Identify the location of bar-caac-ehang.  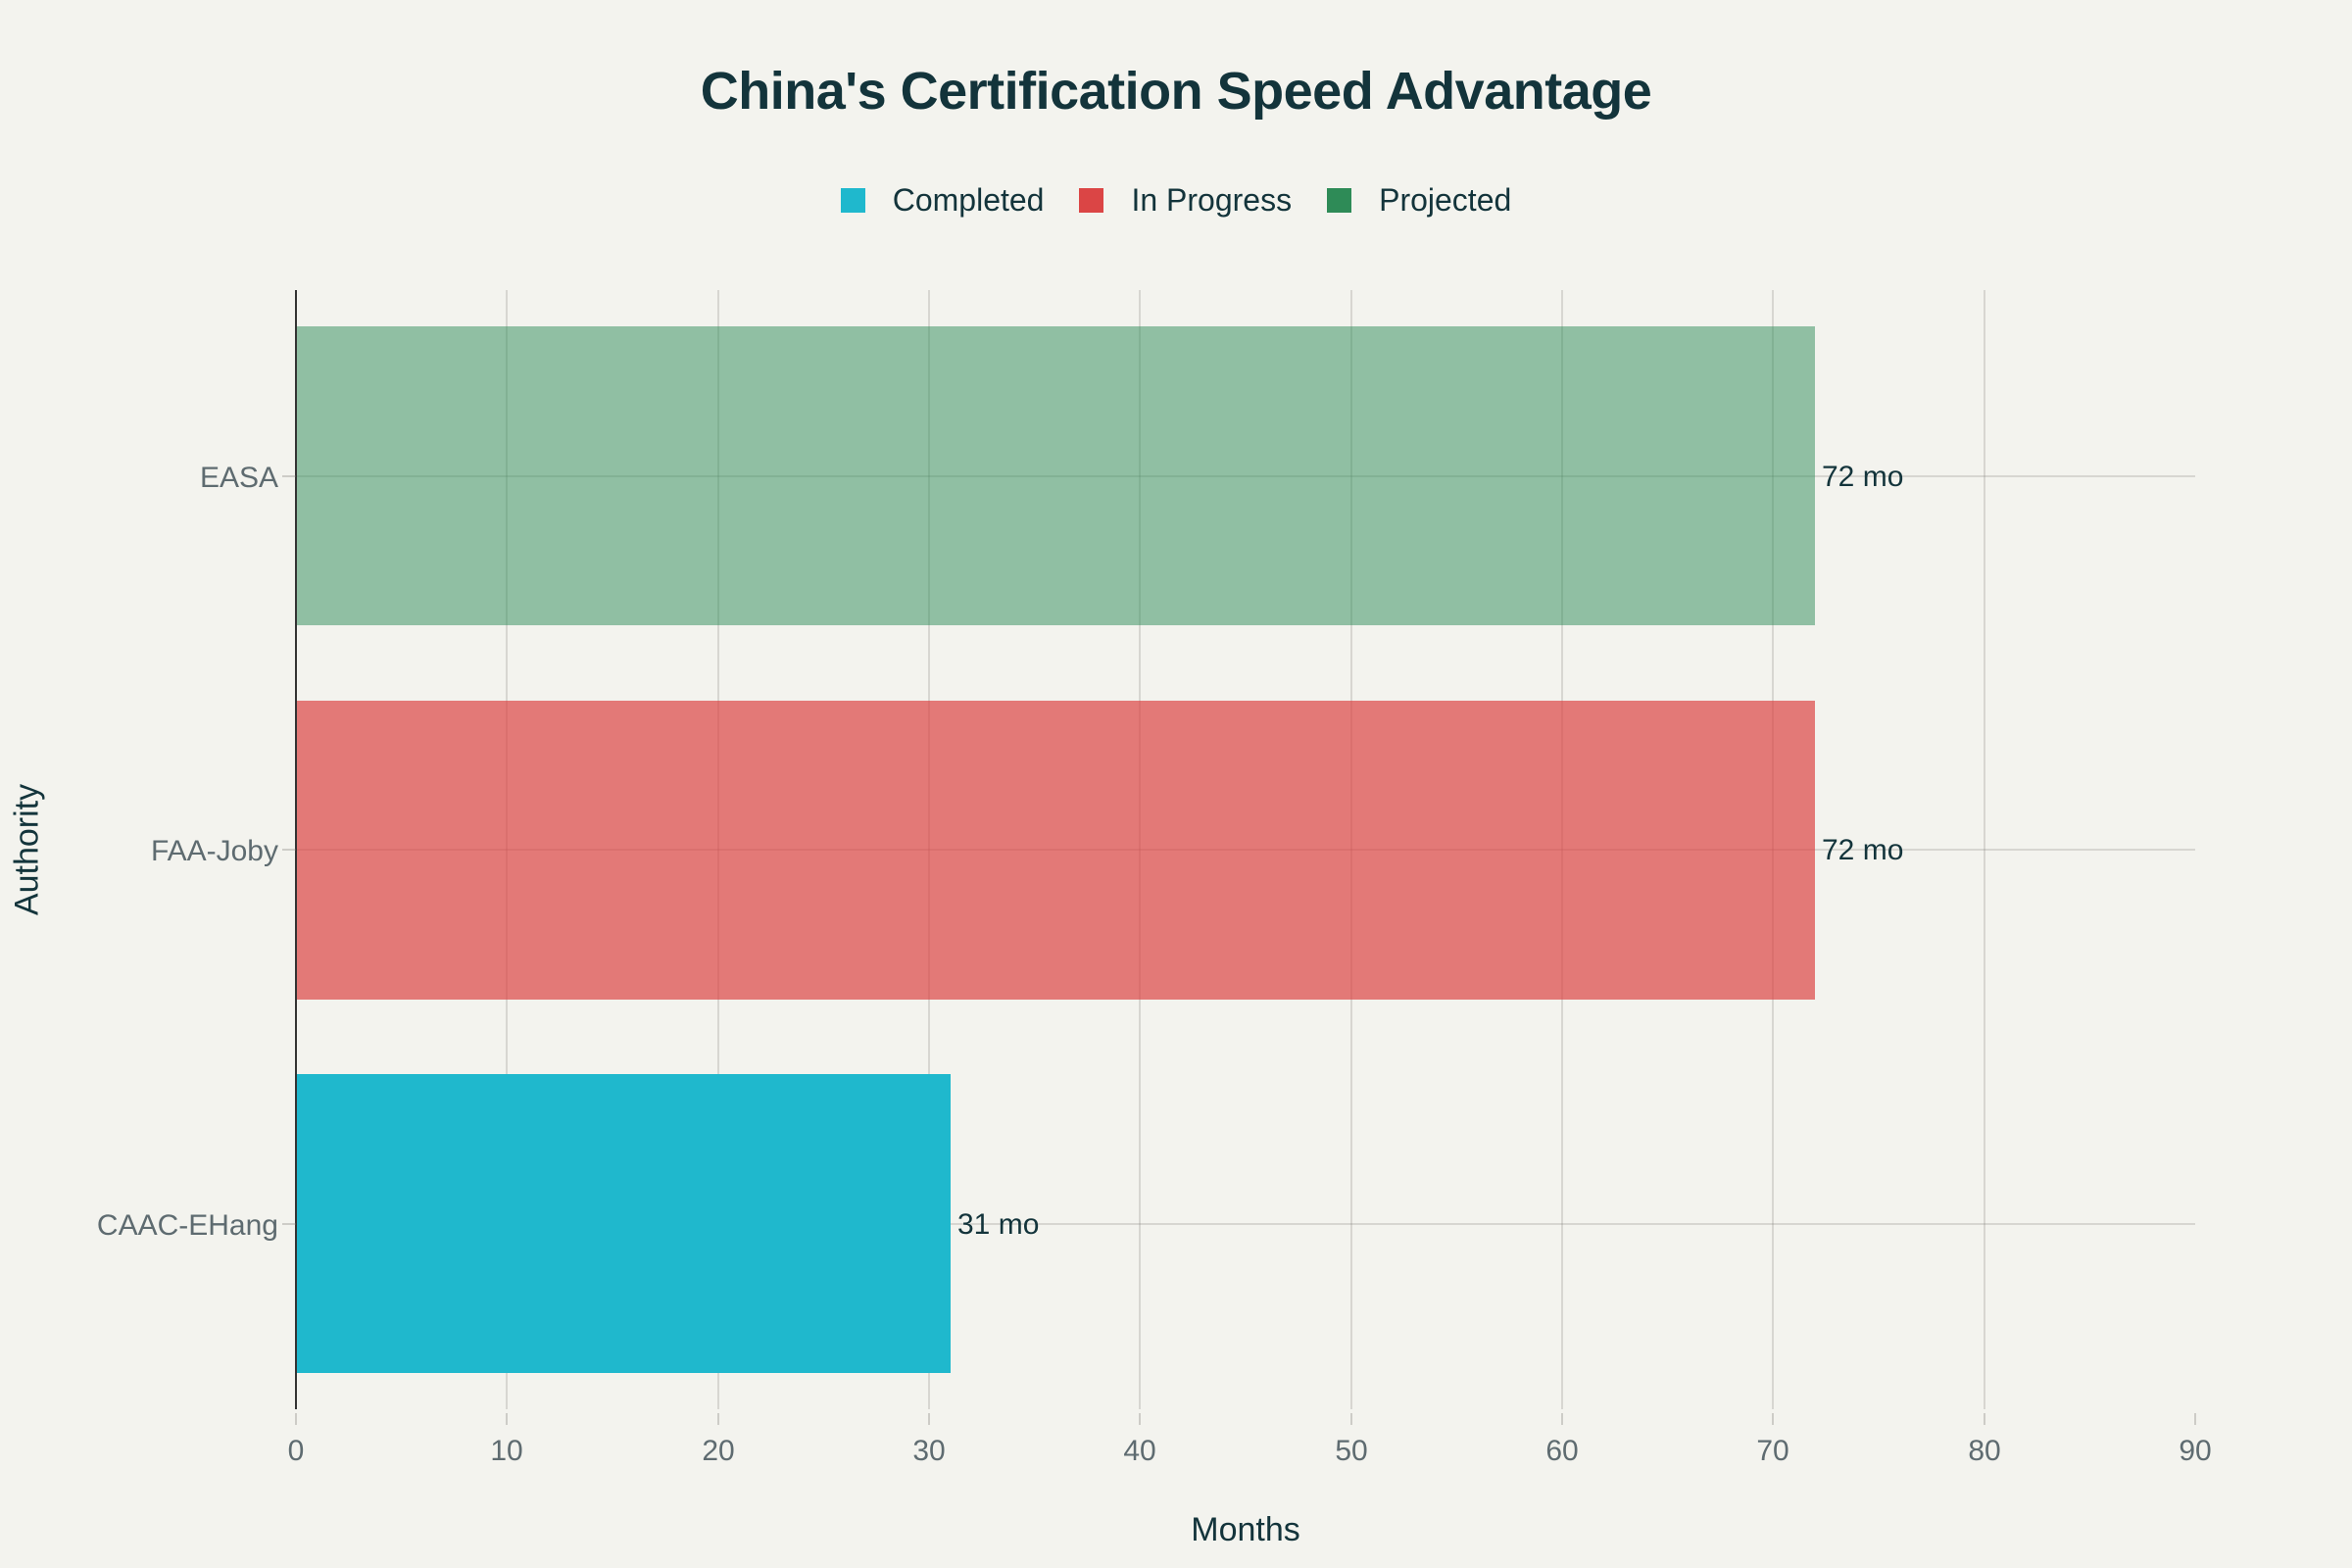
(623, 1223).